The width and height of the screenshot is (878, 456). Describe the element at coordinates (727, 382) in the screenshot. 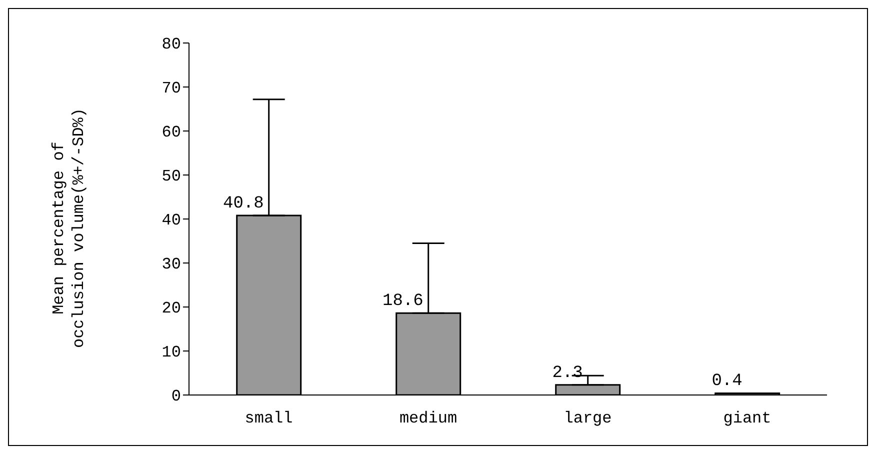

I see `data-label: 0.4` at that location.